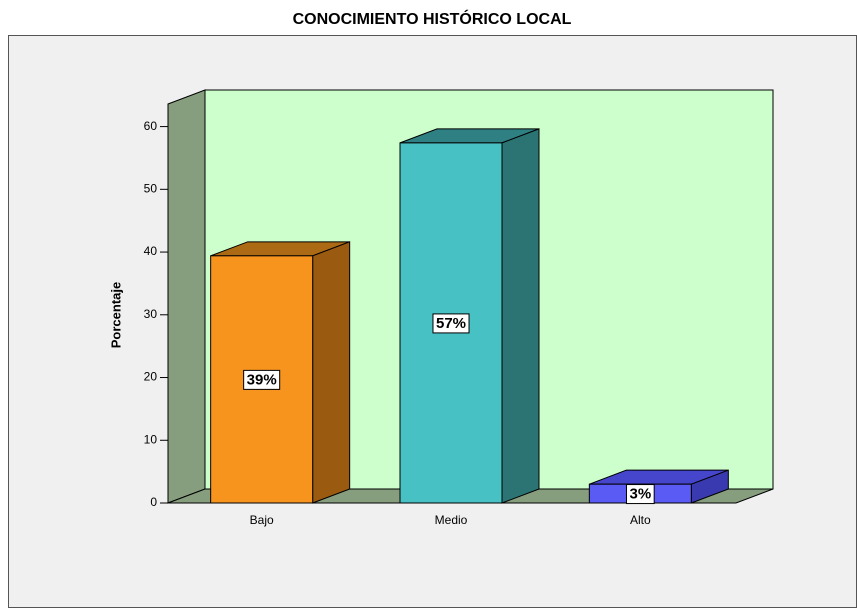 The image size is (857, 608). What do you see at coordinates (151, 377) in the screenshot?
I see `y-tick-label: 20` at bounding box center [151, 377].